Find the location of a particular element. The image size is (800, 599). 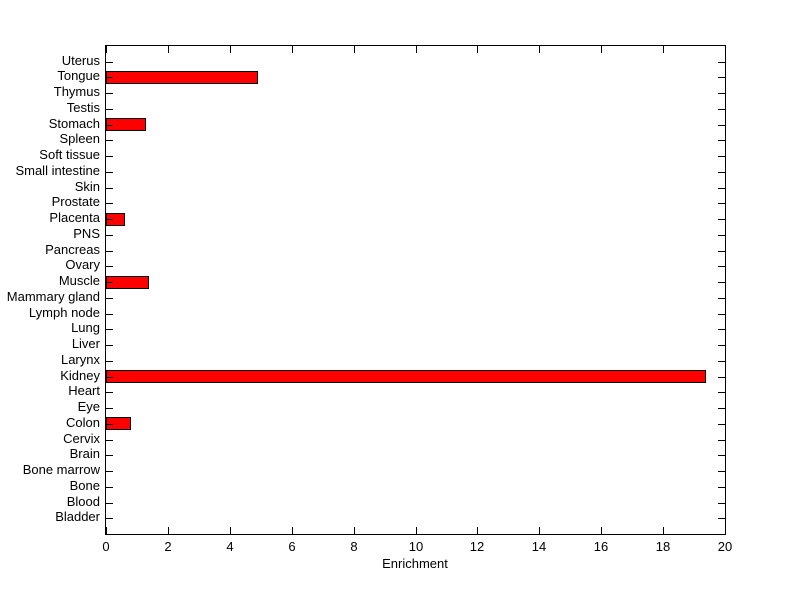

y-tick-left-liver is located at coordinates (109, 345).